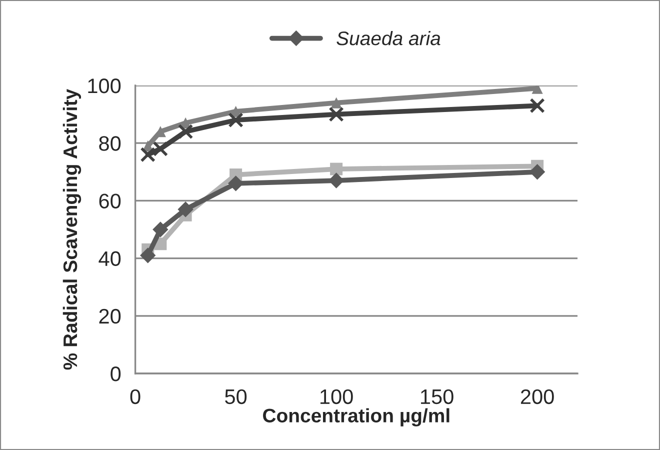 This screenshot has height=450, width=660. Describe the element at coordinates (135, 396) in the screenshot. I see `x-tick-label: 0` at that location.